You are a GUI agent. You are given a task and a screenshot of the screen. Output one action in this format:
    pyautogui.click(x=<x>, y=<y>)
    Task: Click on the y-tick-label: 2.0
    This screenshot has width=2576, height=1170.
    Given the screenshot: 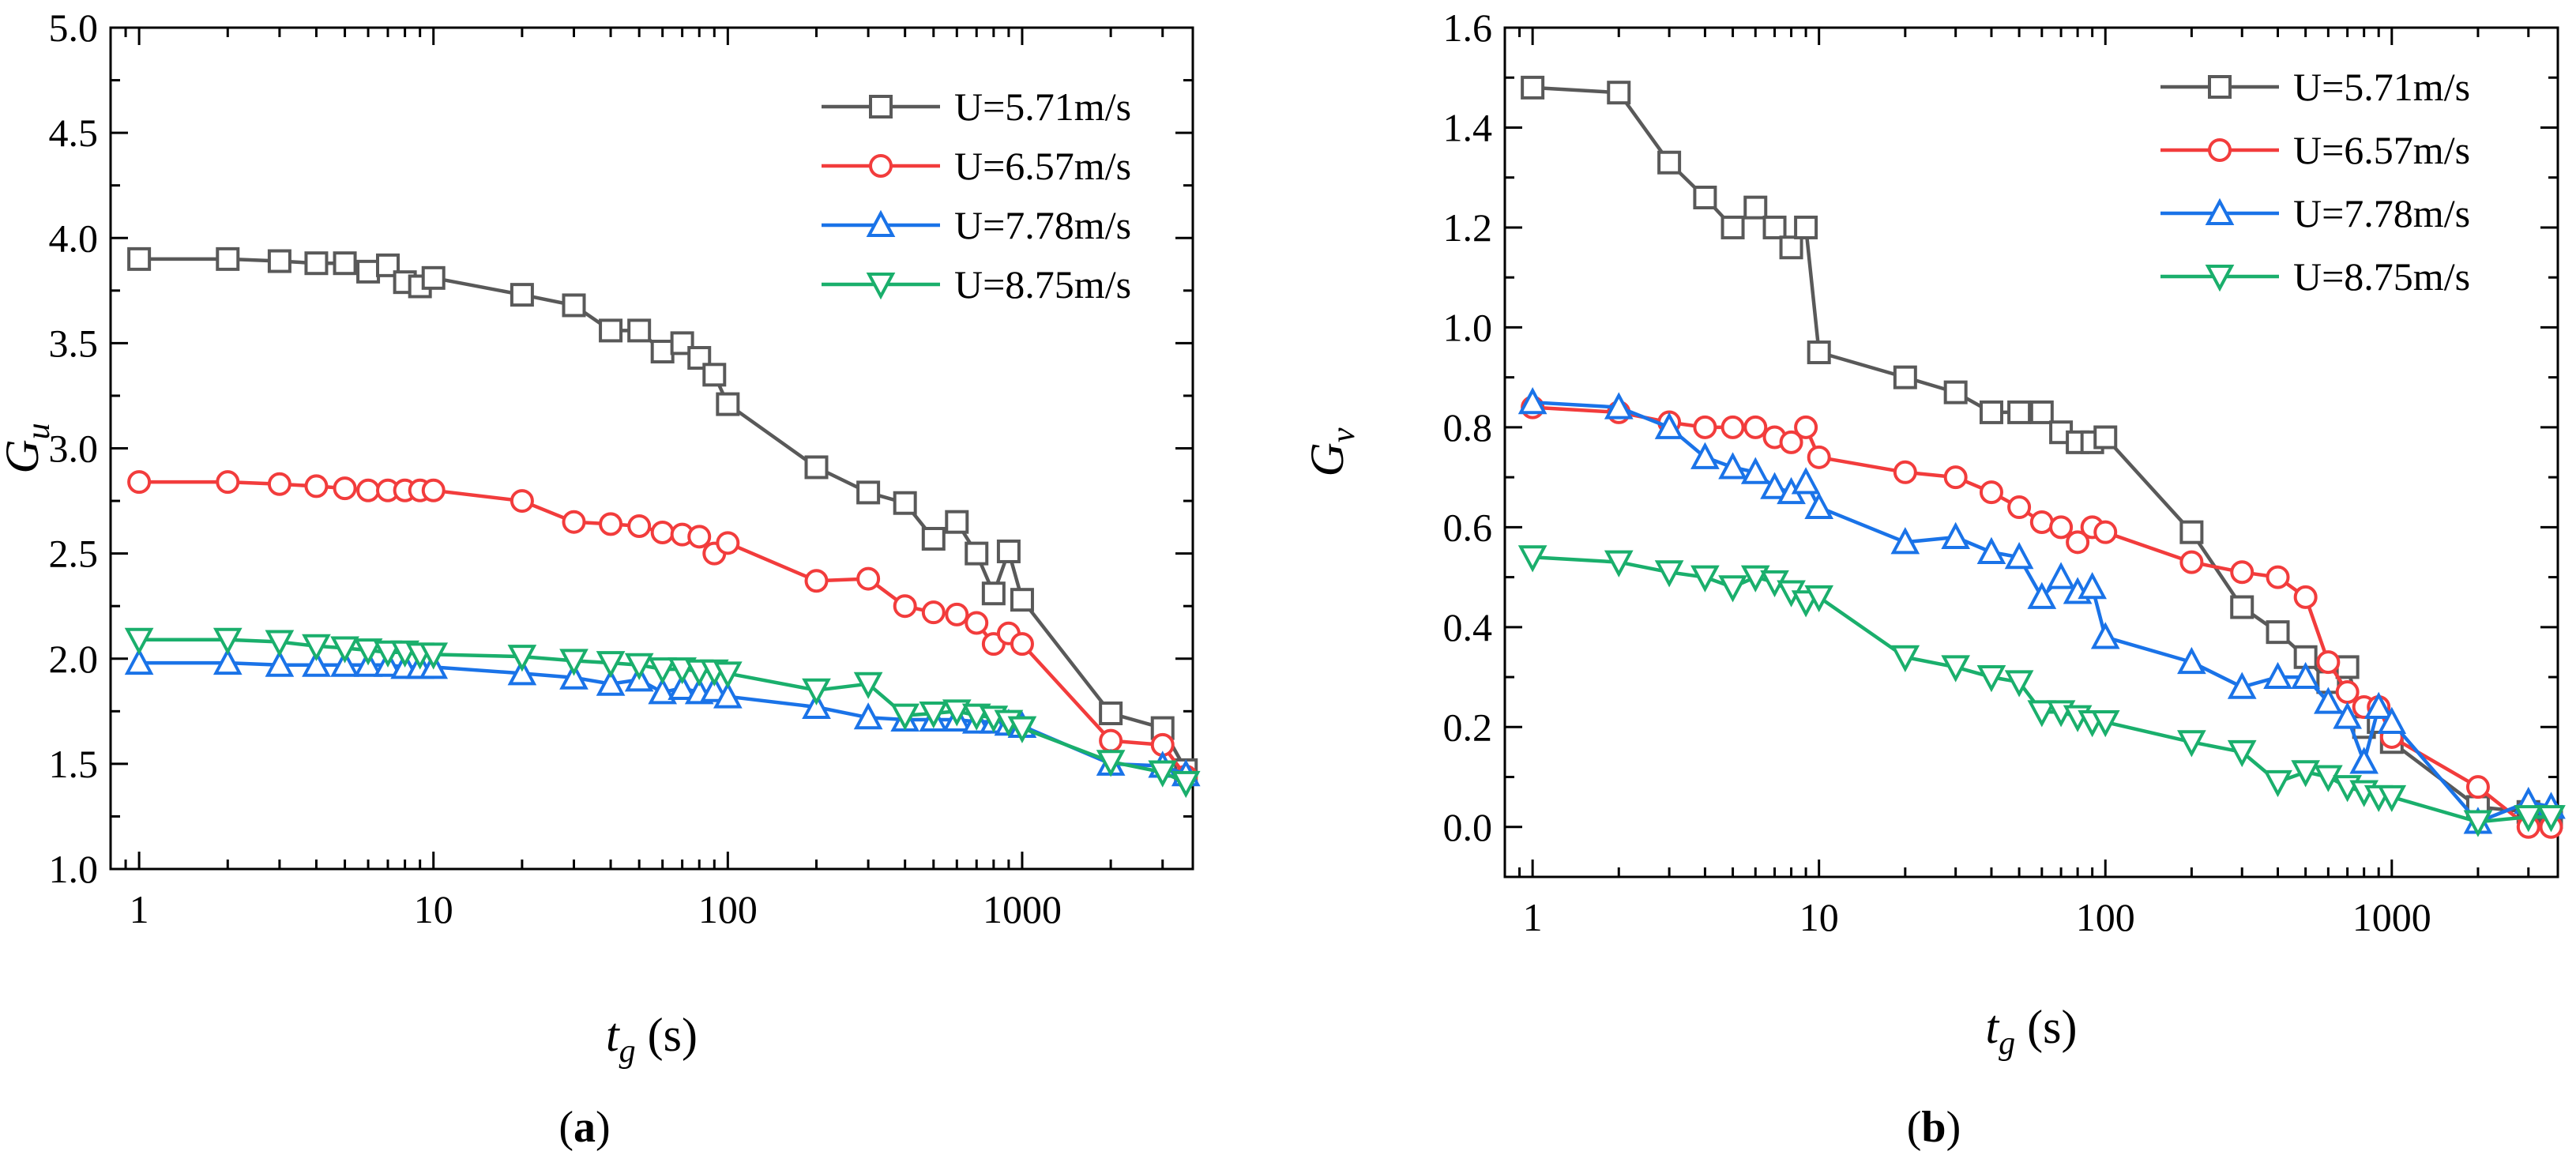 What is the action you would take?
    pyautogui.click(x=74, y=659)
    